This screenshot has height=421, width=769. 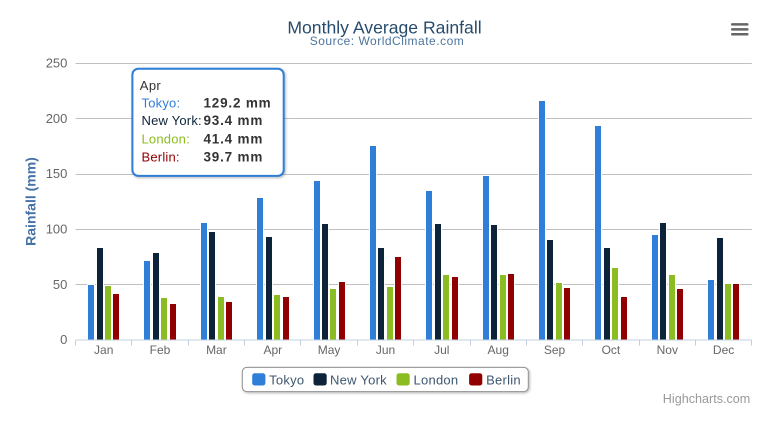 What do you see at coordinates (667, 350) in the screenshot?
I see `svg-text: Nov` at bounding box center [667, 350].